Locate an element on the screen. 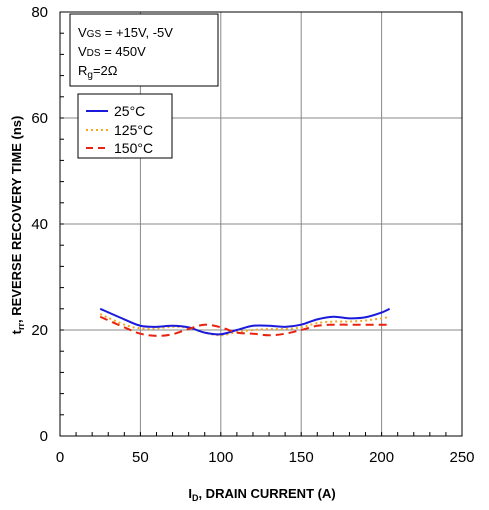 This screenshot has height=510, width=489. legend: 25°C 125°C 150°C is located at coordinates (125, 126).